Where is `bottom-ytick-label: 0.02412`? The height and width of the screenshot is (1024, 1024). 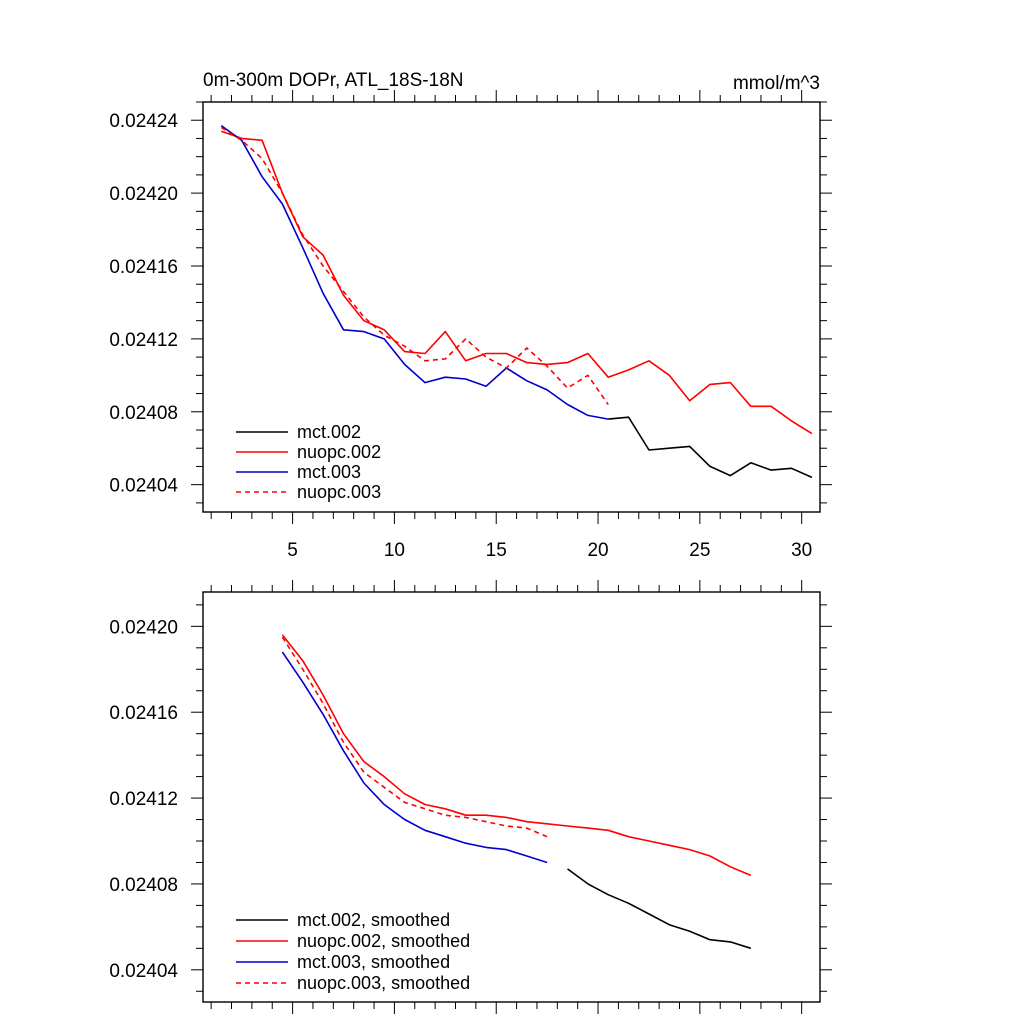
bottom-ytick-label: 0.02412 is located at coordinates (143, 799).